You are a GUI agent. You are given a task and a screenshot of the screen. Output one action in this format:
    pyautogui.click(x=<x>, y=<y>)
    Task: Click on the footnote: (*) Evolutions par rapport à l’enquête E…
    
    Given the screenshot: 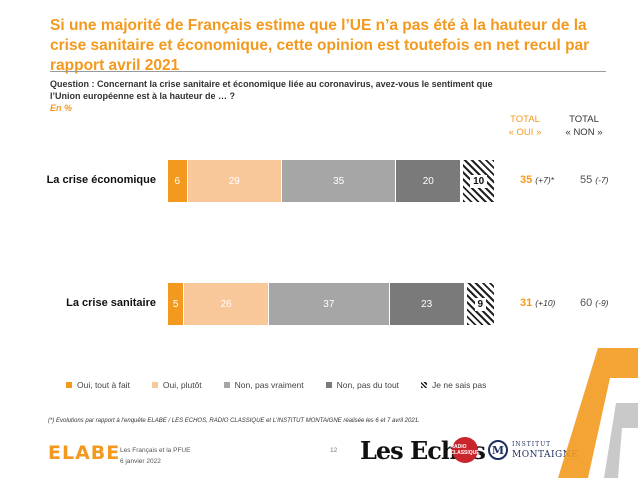 What is the action you would take?
    pyautogui.click(x=234, y=421)
    